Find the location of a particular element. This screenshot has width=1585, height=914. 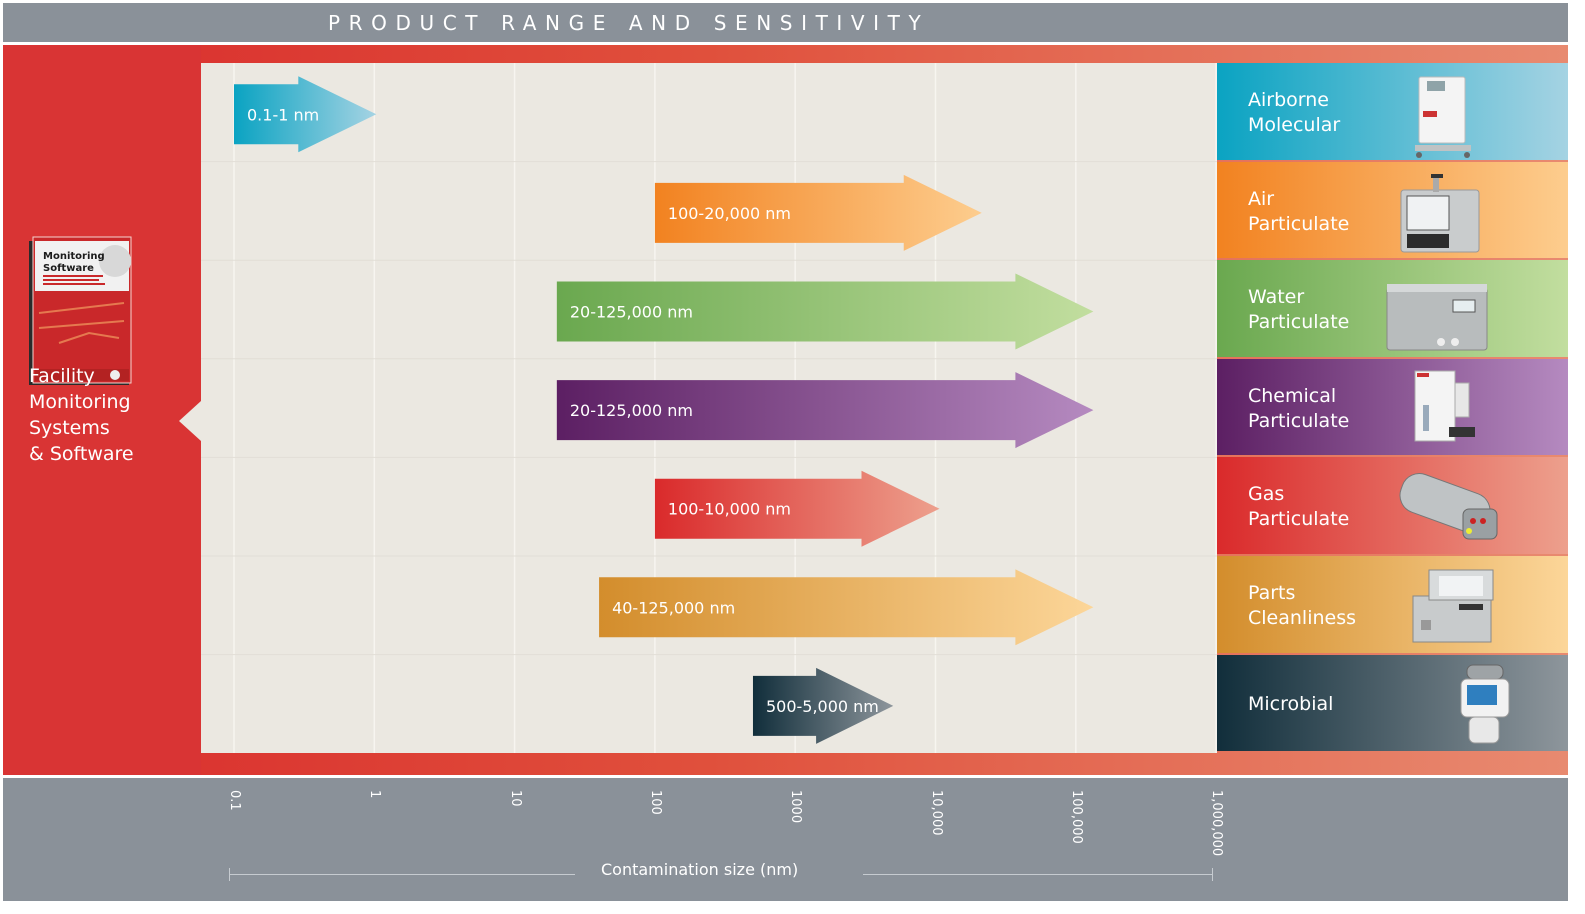

category-label-line: Parts is located at coordinates (1272, 593).